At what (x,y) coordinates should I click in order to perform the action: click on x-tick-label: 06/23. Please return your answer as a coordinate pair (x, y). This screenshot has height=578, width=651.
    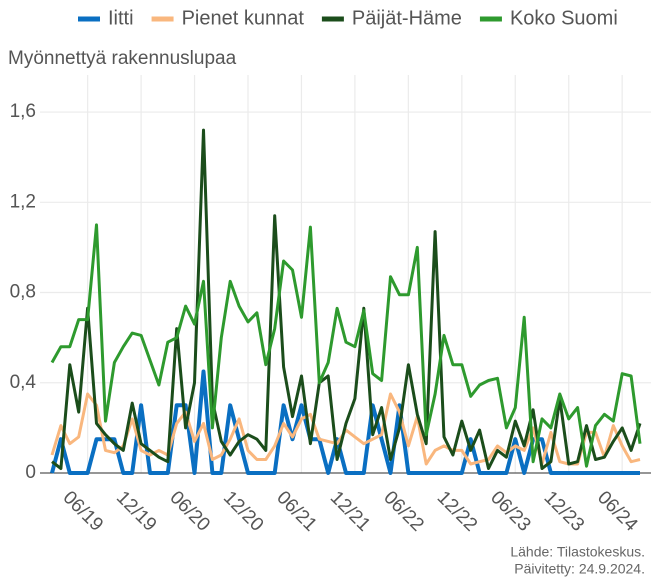
    Looking at the image, I should click on (510, 511).